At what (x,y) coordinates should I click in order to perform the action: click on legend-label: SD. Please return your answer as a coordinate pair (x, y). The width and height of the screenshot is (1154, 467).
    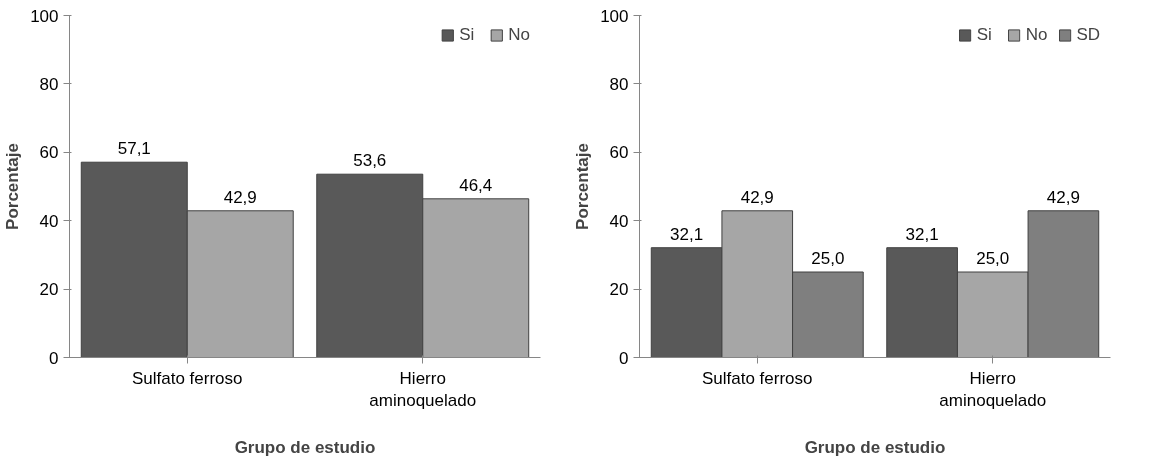
    Looking at the image, I should click on (1088, 35).